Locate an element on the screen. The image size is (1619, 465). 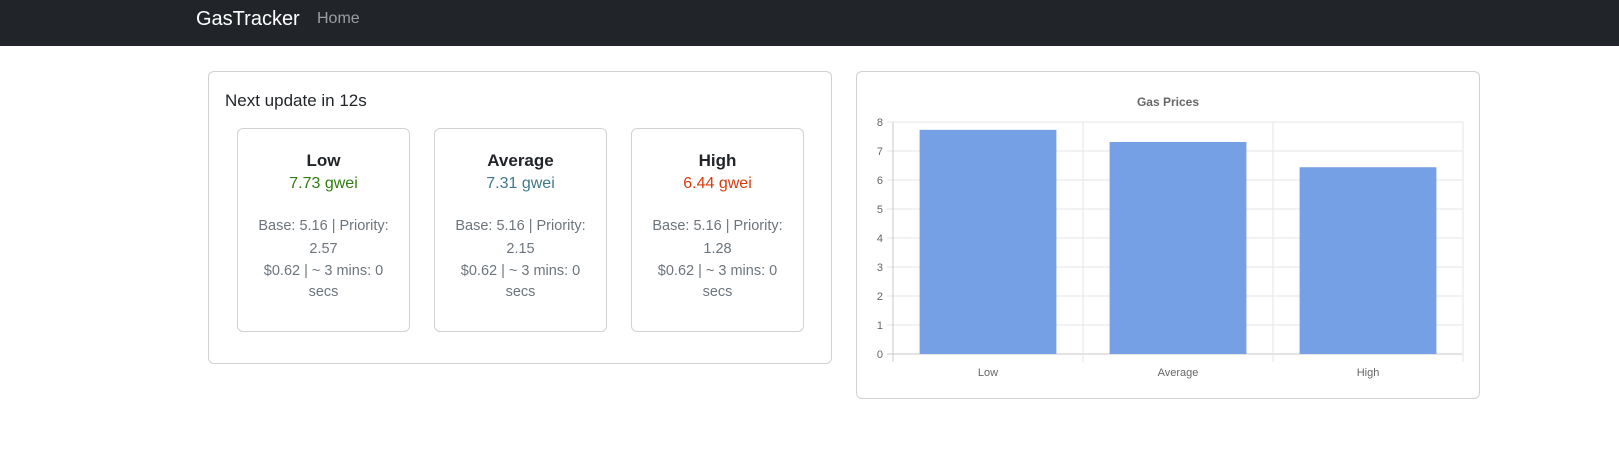
y-tick-label: 1 is located at coordinates (880, 326).